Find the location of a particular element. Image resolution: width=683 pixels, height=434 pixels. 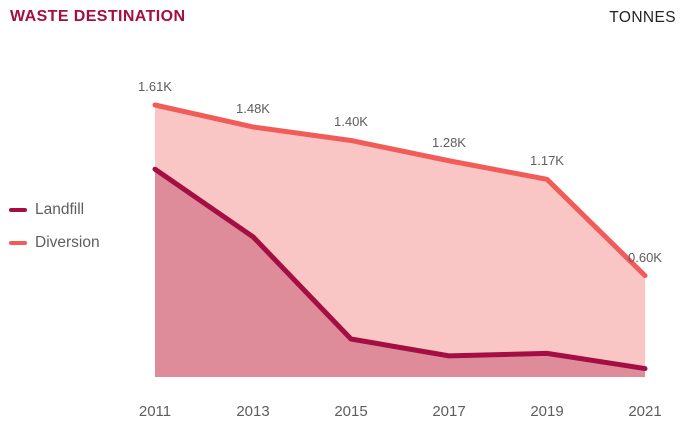

legend: Landfill Diversion is located at coordinates (54, 234).